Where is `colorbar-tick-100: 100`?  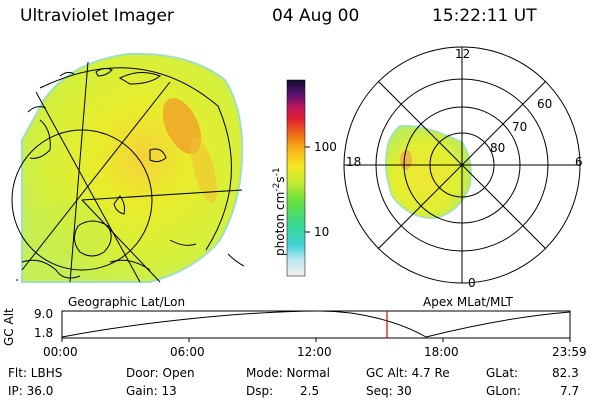
colorbar-tick-100: 100 is located at coordinates (325, 147).